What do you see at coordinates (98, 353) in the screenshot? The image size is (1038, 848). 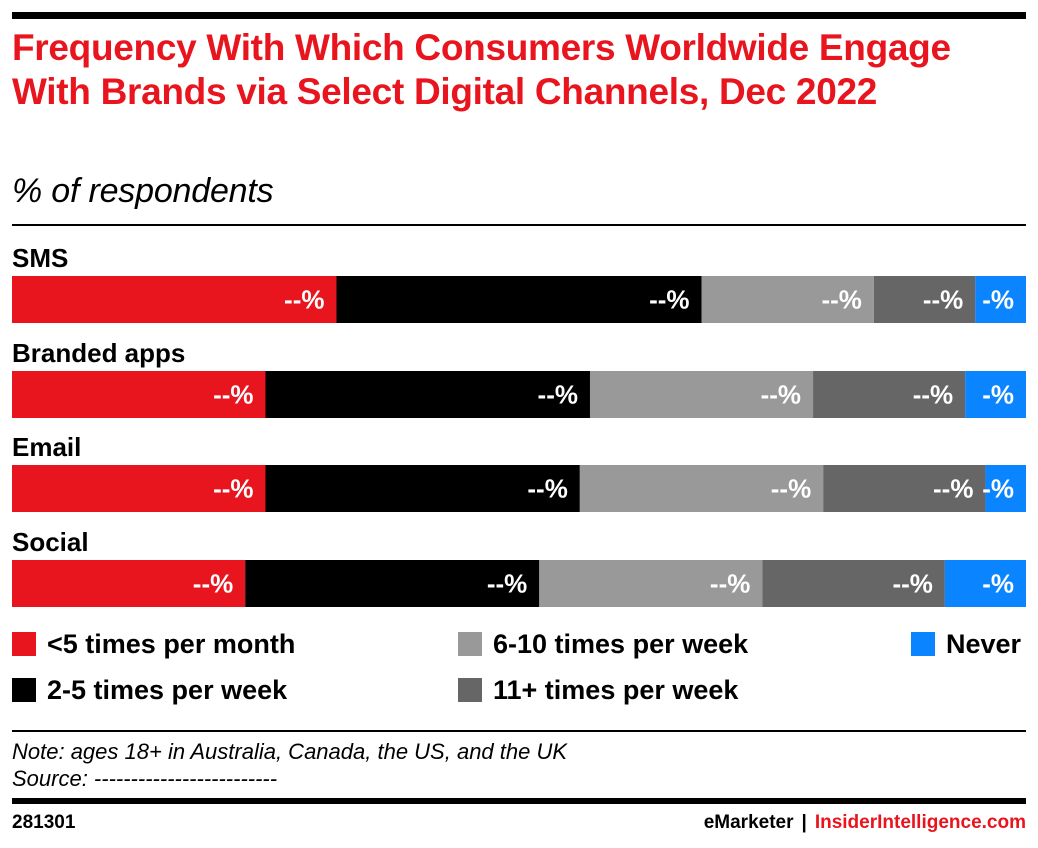 I see `category-label: Branded apps` at bounding box center [98, 353].